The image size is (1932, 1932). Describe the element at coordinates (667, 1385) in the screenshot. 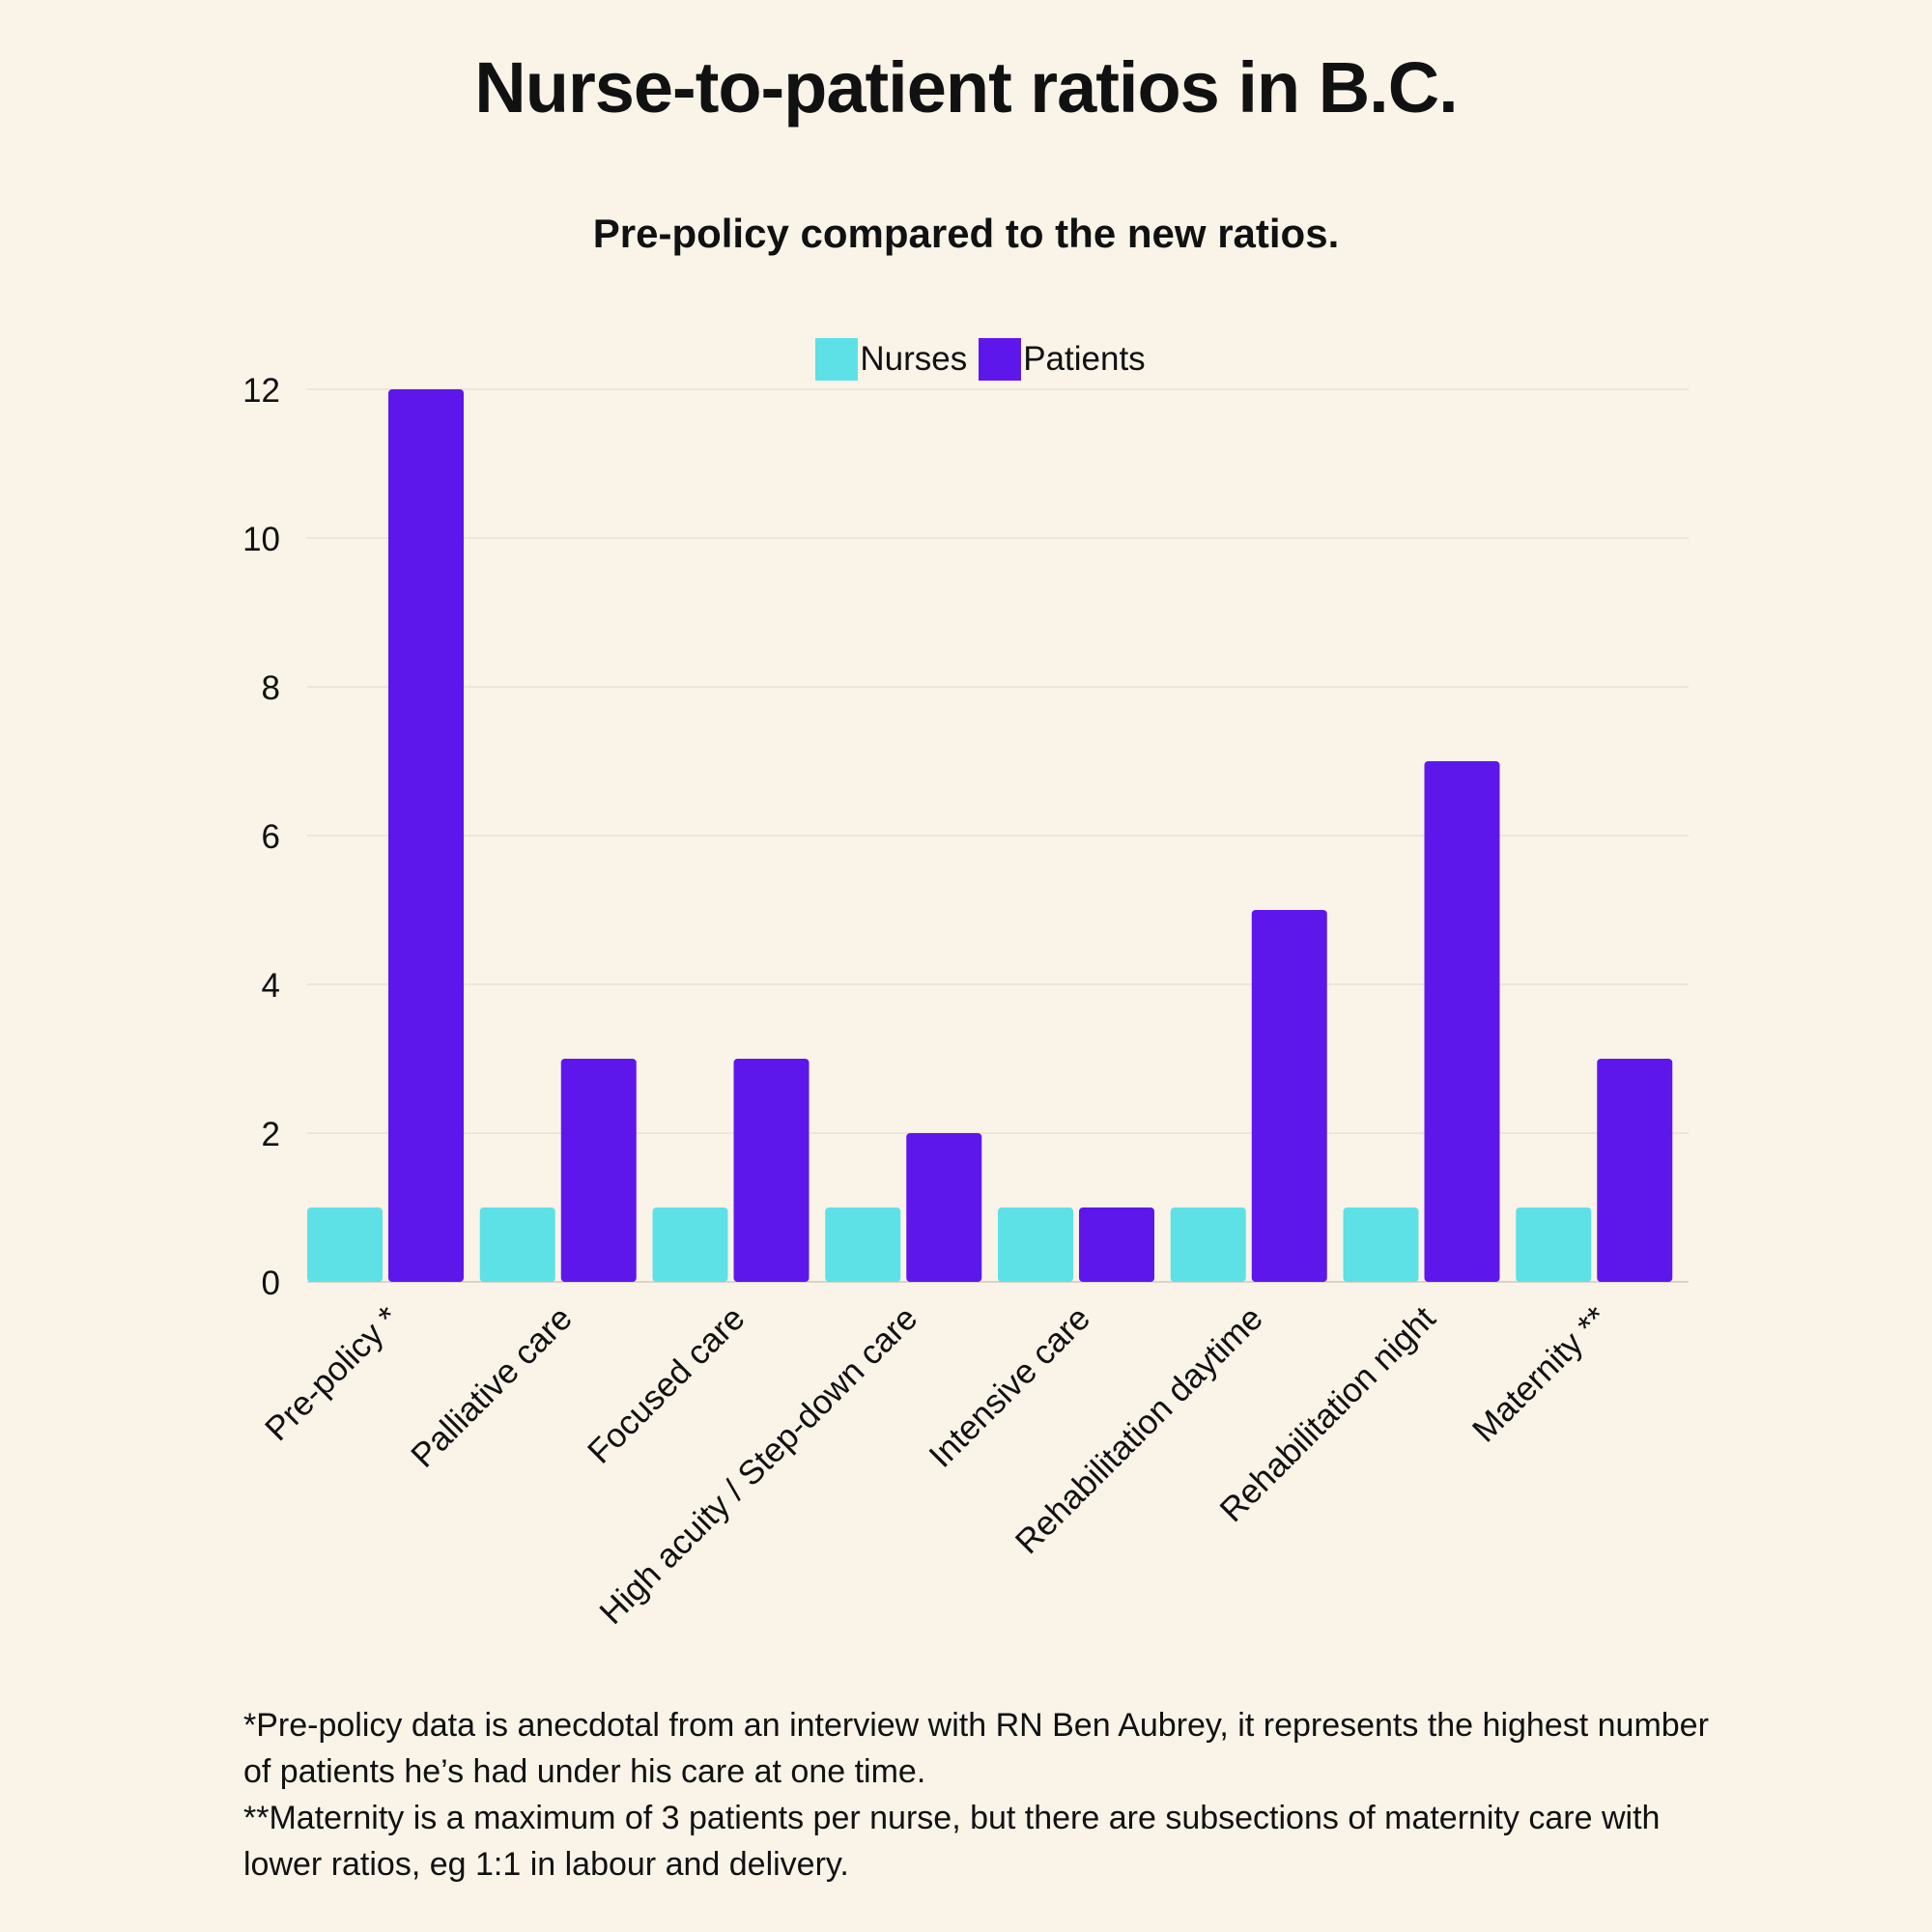

I see `x-tick-label: Focused care` at that location.